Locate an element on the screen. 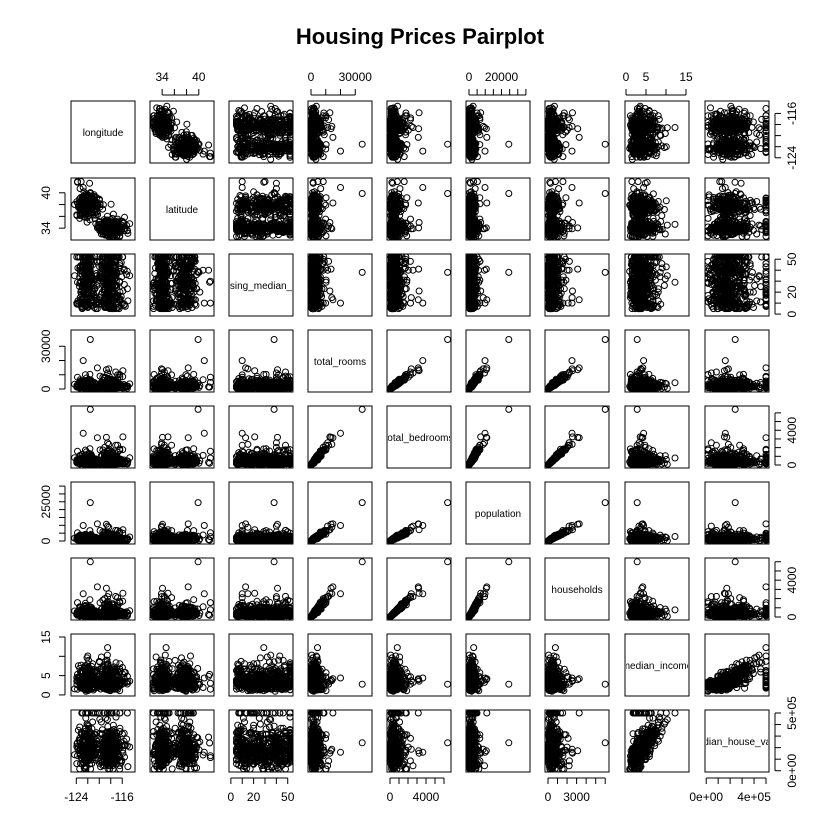 Image resolution: width=840 pixels, height=840 pixels. panel-longitude-vs-total_bedrooms is located at coordinates (419, 132).